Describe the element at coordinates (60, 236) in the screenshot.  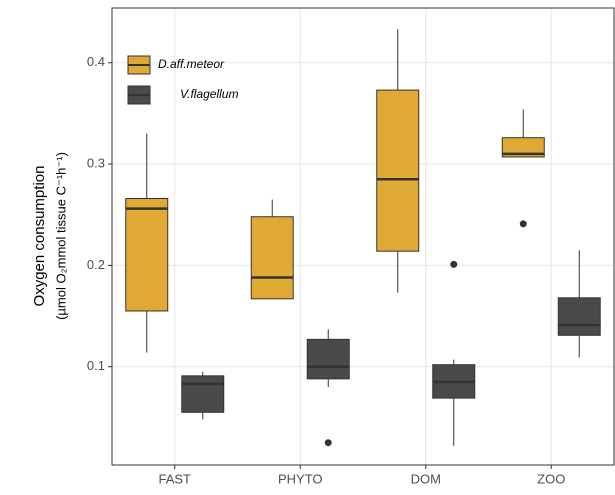
I see `y-axis-subtitle: (µmol O₂mmol tissue C⁻¹h⁻¹)` at that location.